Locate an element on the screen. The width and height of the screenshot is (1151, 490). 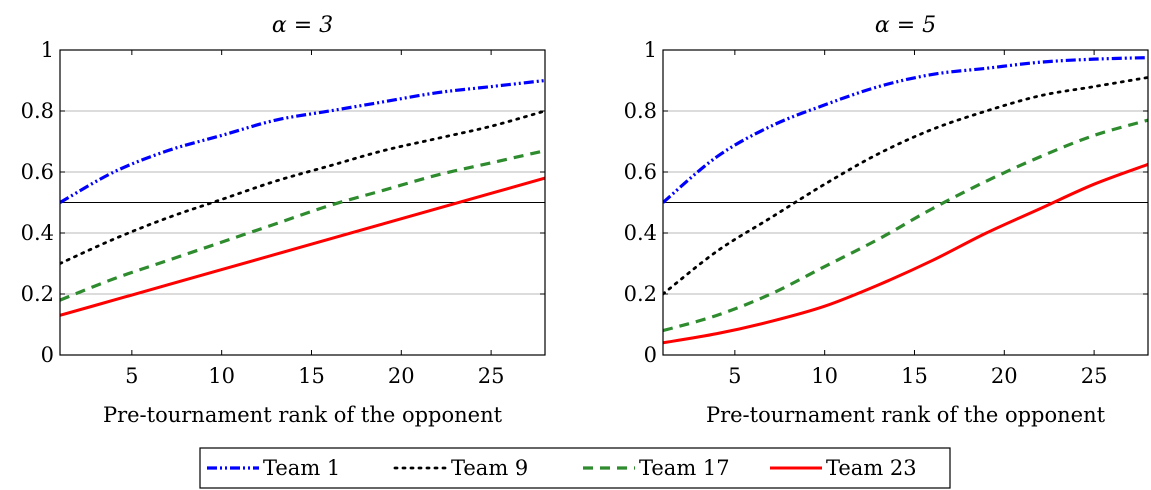
legend: Team 1 Team 9 Team 17 Team 23 is located at coordinates (575, 468).